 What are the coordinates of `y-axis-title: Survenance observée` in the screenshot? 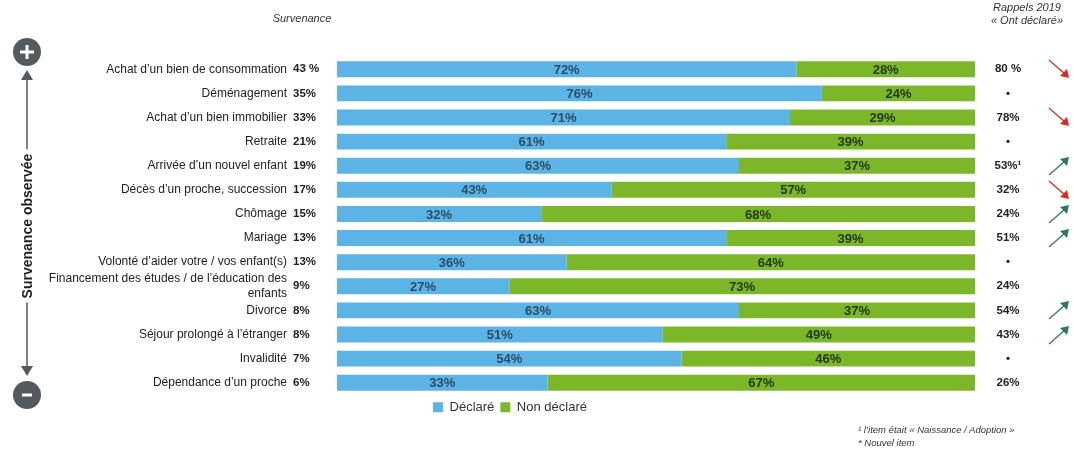 It's located at (27, 226).